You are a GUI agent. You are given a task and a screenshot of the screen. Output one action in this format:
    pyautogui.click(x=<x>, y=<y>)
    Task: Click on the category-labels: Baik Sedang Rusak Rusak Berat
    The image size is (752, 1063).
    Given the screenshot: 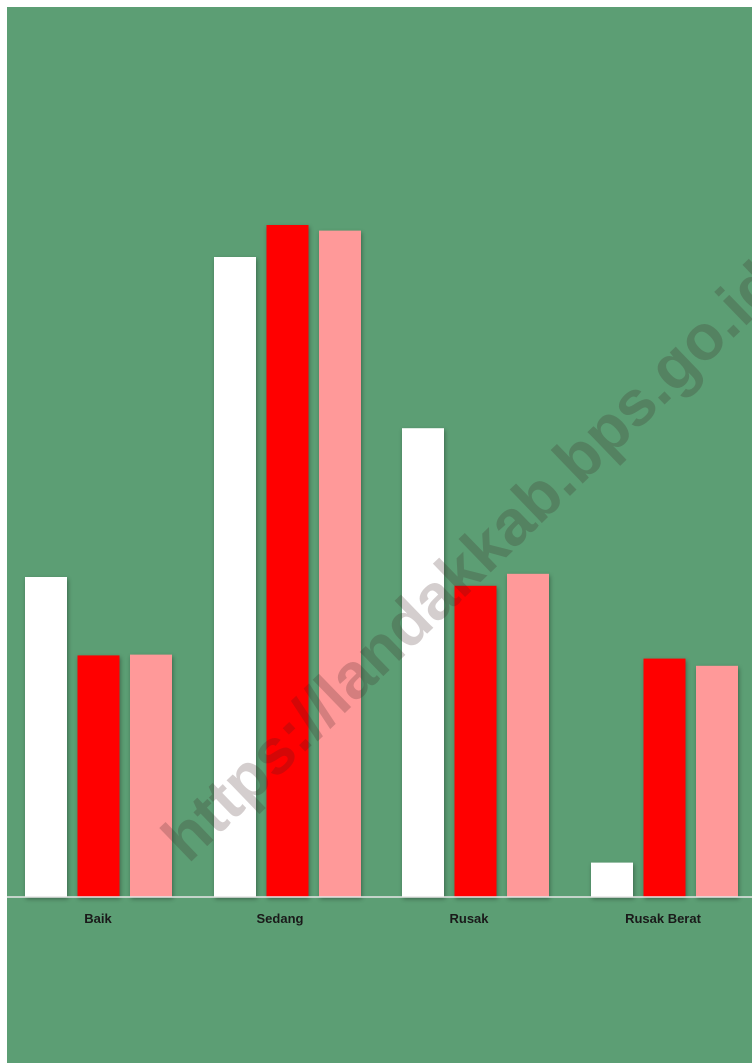 What is the action you would take?
    pyautogui.click(x=392, y=918)
    